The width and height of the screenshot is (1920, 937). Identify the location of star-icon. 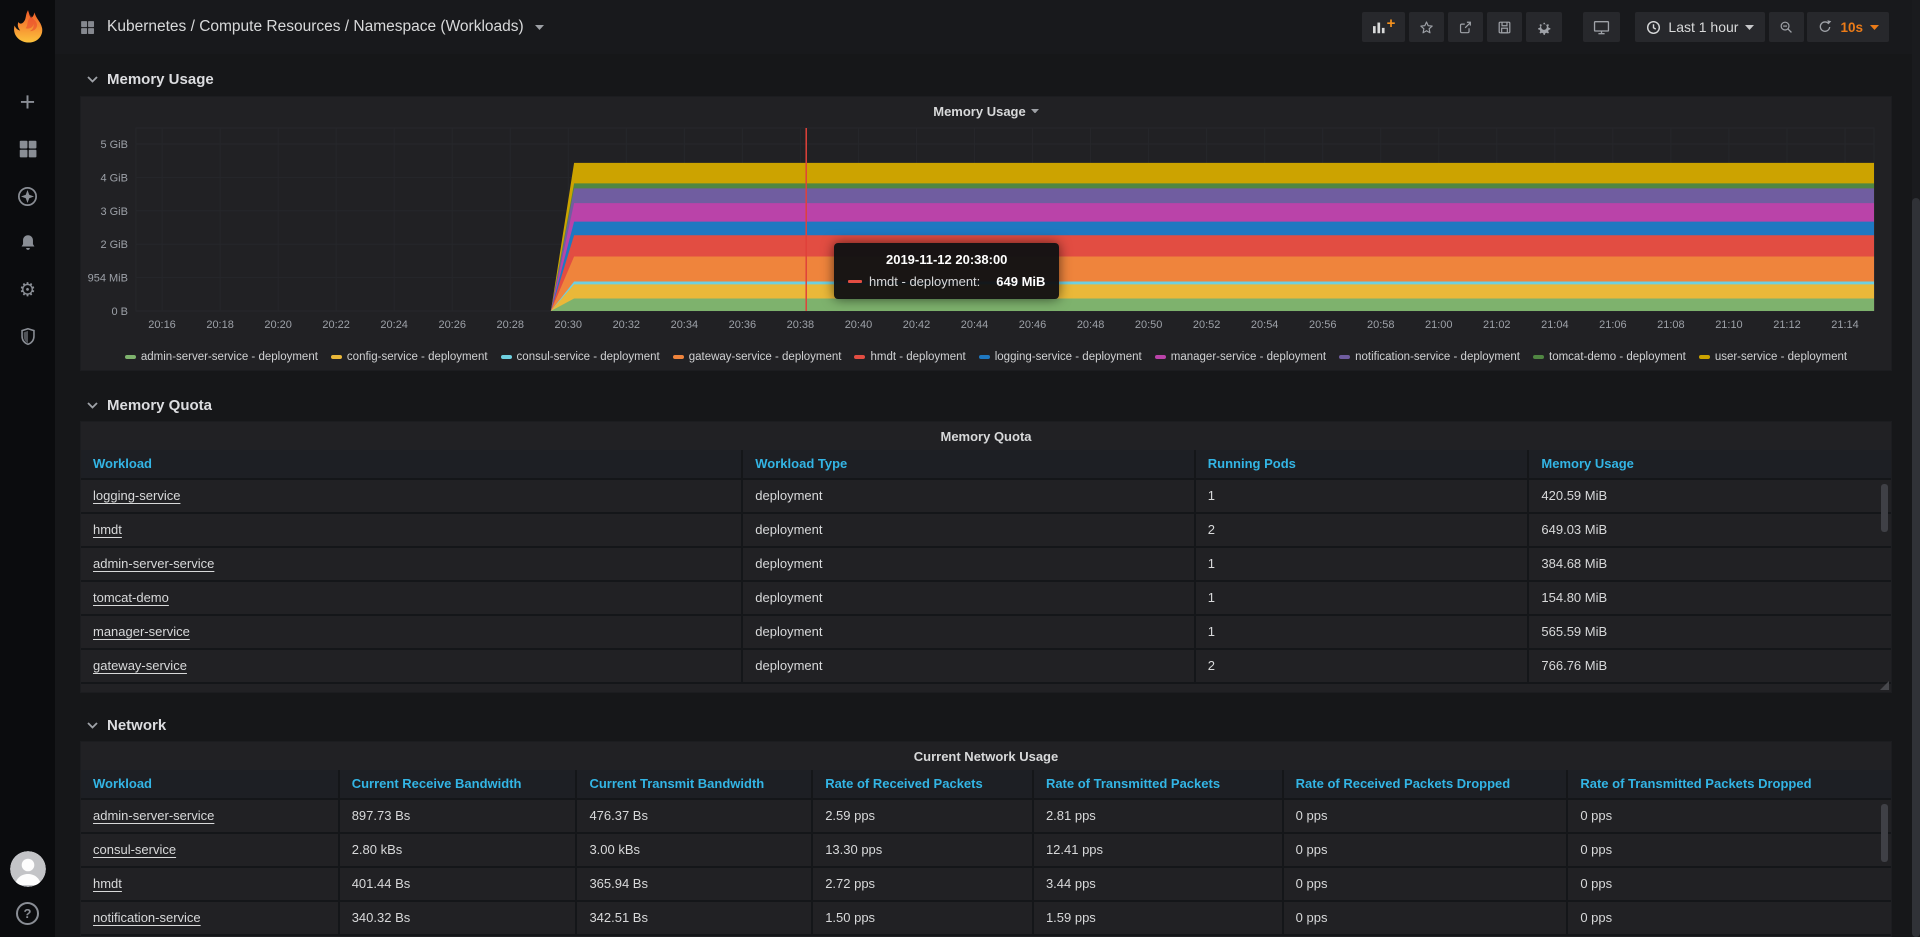
(1427, 26).